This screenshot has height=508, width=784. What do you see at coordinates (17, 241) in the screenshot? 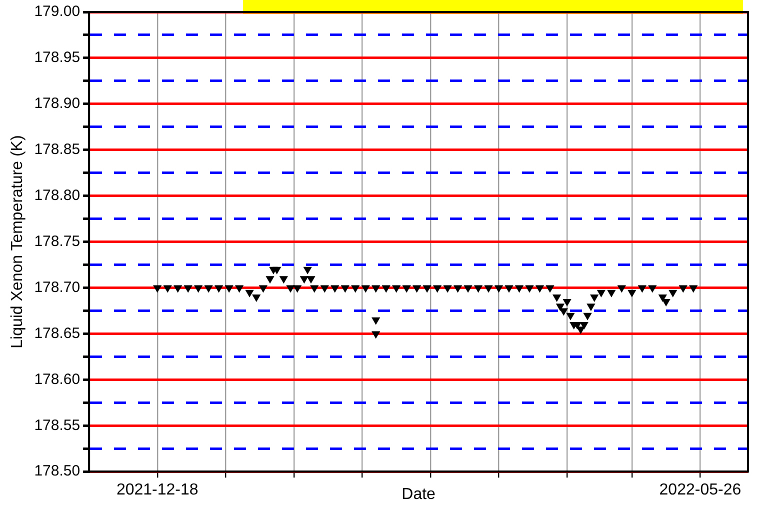
I see `y-axis-title: Liquid Xenon Temperature (K)` at bounding box center [17, 241].